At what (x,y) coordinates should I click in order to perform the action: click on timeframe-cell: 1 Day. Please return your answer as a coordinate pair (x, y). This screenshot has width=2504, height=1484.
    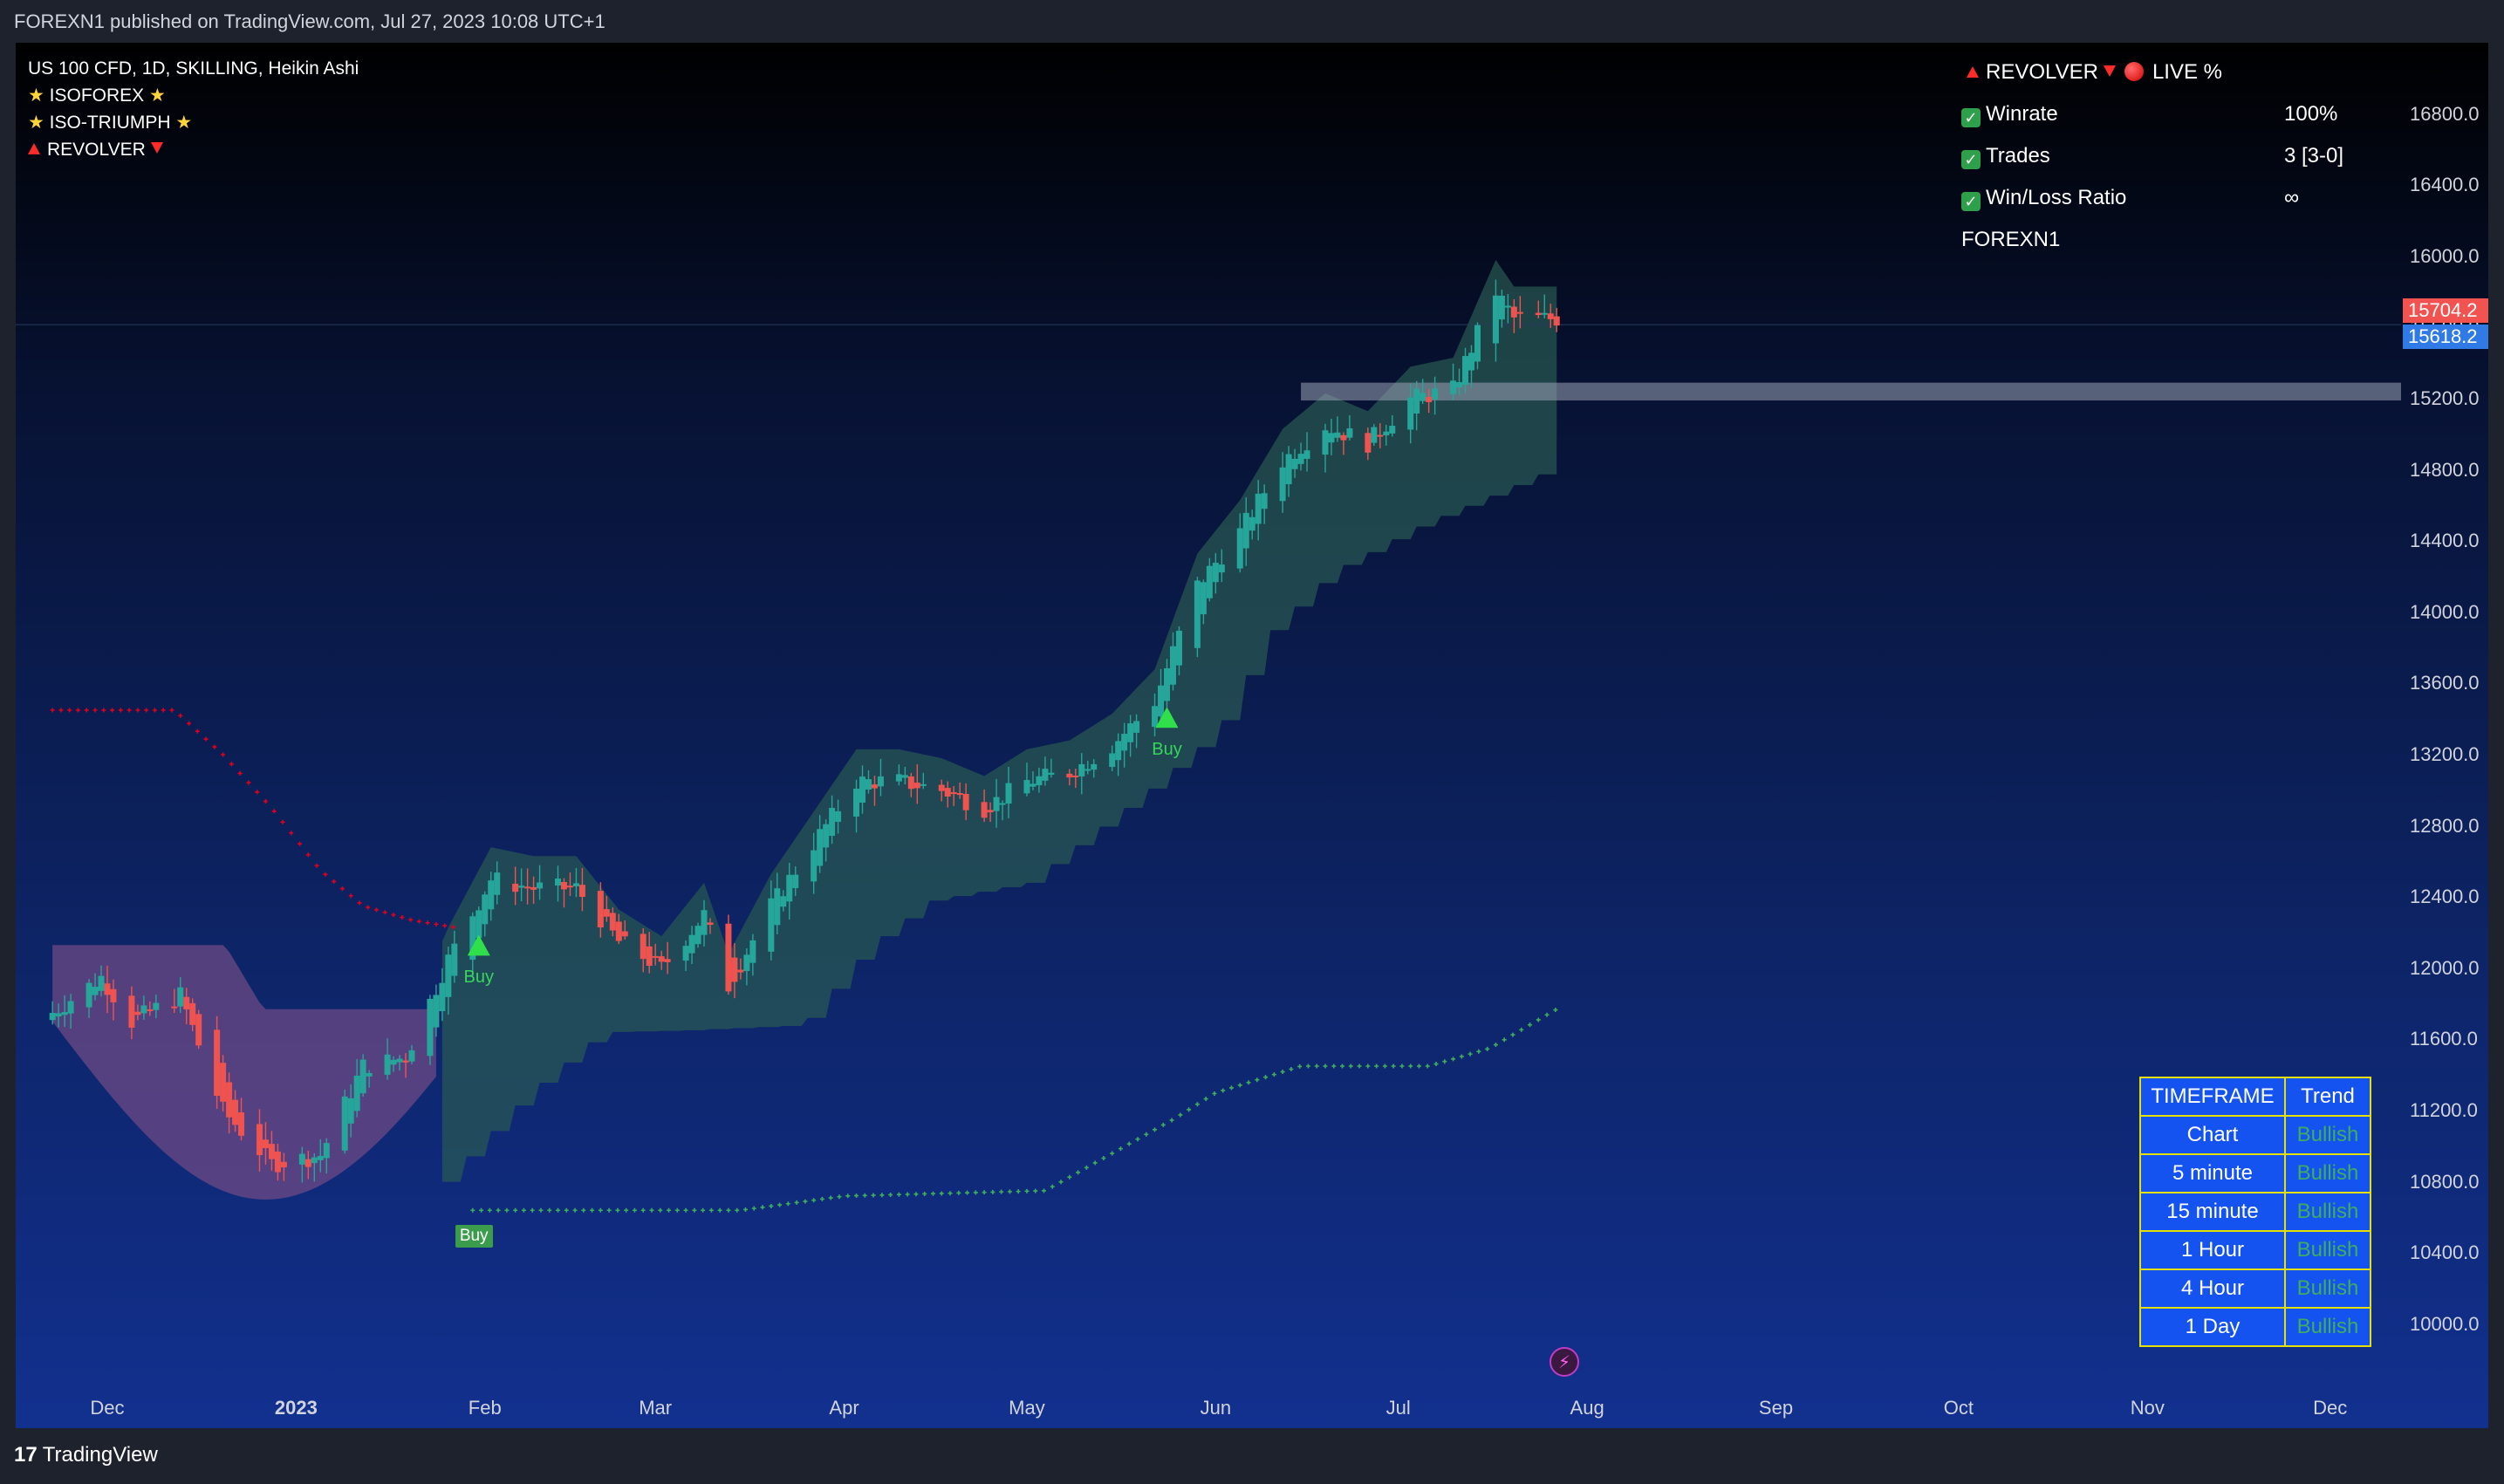
    Looking at the image, I should click on (2212, 1327).